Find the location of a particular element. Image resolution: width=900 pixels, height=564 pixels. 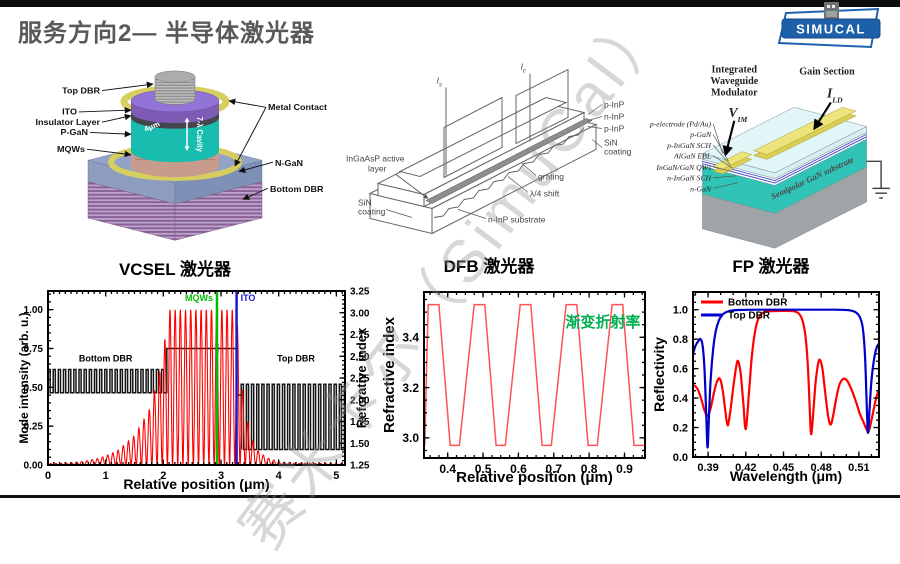

fp-caption: FP 激光器 is located at coordinates (771, 266).